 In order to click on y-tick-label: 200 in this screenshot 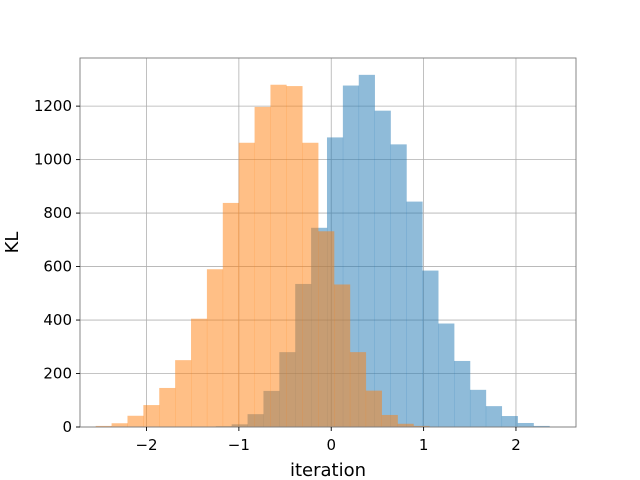, I will do `click(57, 374)`.